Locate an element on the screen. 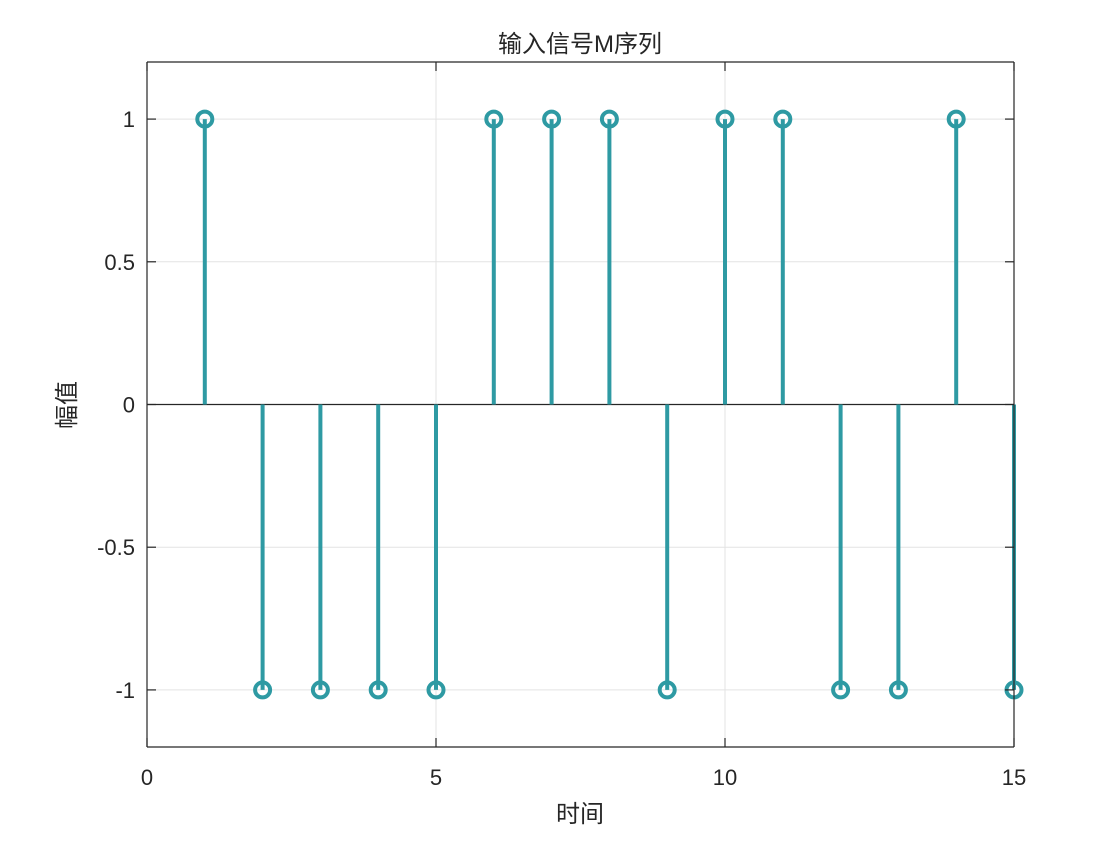  x-tick-label: 0 is located at coordinates (147, 777).